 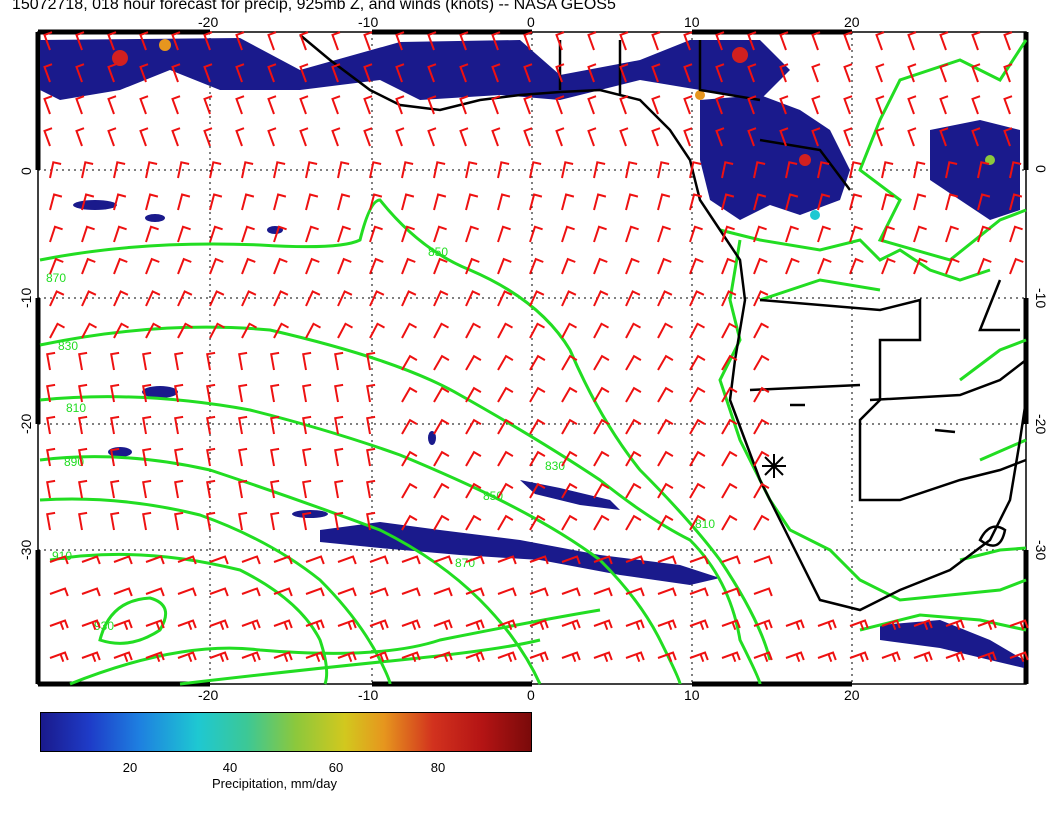 What do you see at coordinates (1041, 424) in the screenshot?
I see `lat-tick-right: -20` at bounding box center [1041, 424].